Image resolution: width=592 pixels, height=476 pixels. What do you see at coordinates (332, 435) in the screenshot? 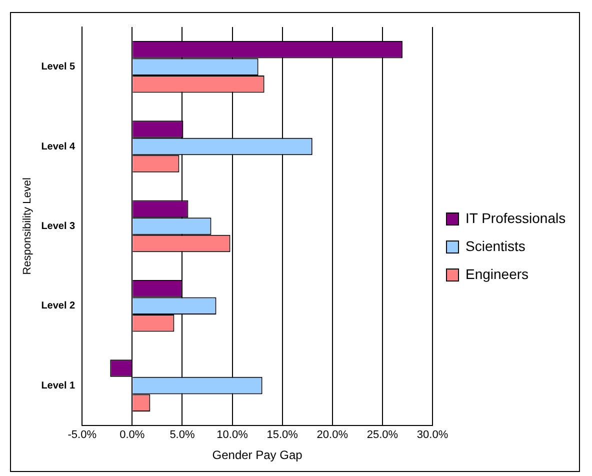
I see `x-tick-label: 20.0%` at bounding box center [332, 435].